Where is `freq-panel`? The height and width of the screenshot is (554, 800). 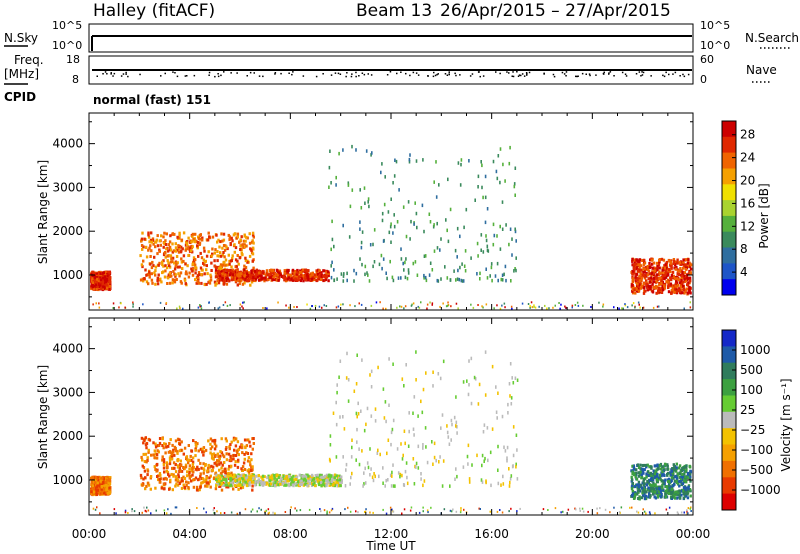
freq-panel is located at coordinates (391, 70).